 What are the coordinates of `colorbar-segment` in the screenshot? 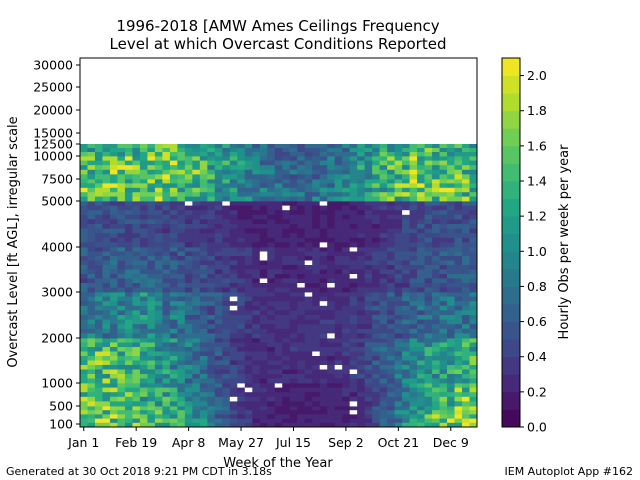 It's located at (511, 330).